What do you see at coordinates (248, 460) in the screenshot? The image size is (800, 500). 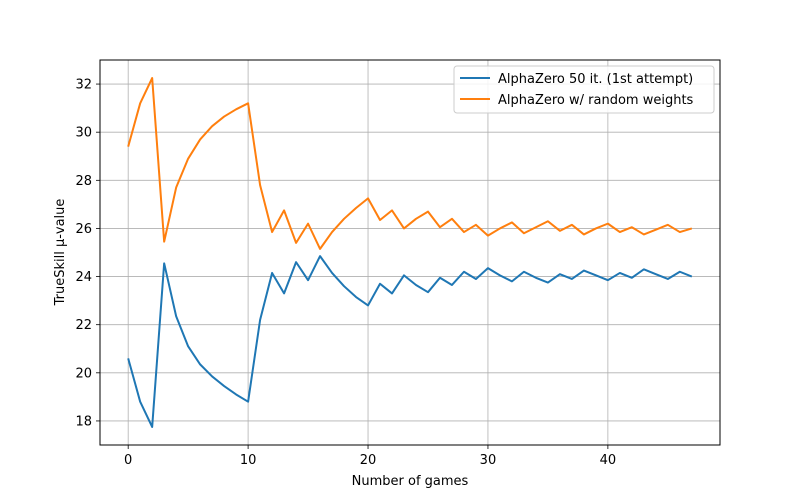 I see `x-tick-label: 10` at bounding box center [248, 460].